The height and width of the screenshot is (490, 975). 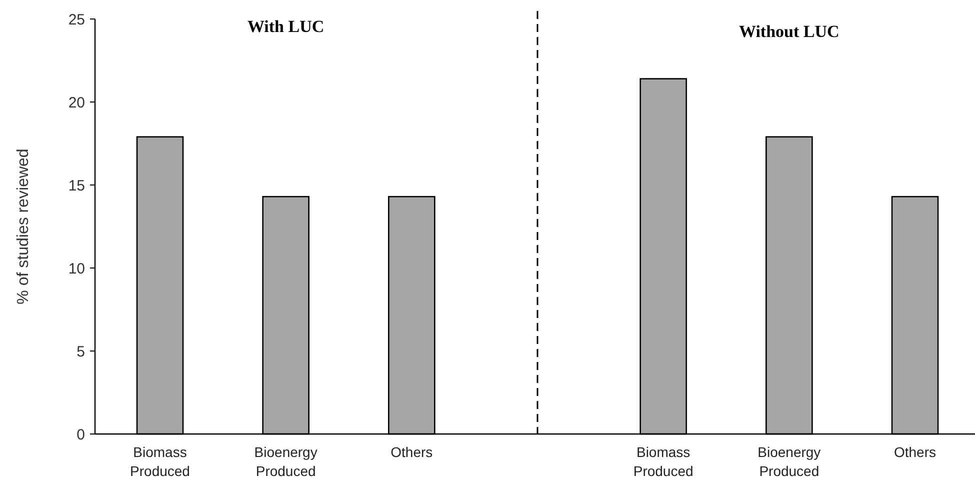 I want to click on annotation: With LUC, so click(x=285, y=26).